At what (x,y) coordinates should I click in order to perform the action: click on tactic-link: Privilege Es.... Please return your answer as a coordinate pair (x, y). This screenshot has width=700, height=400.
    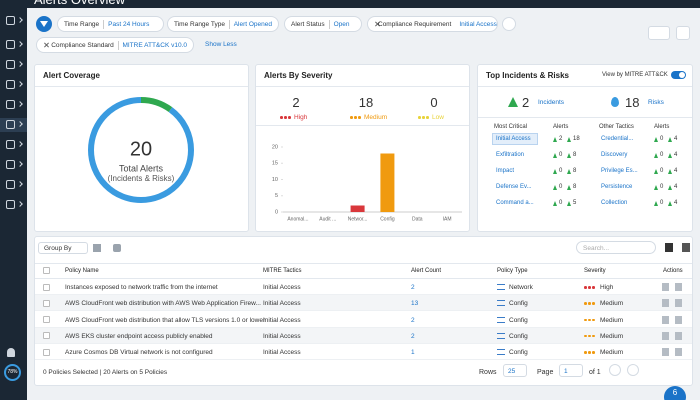
    Looking at the image, I should click on (619, 171).